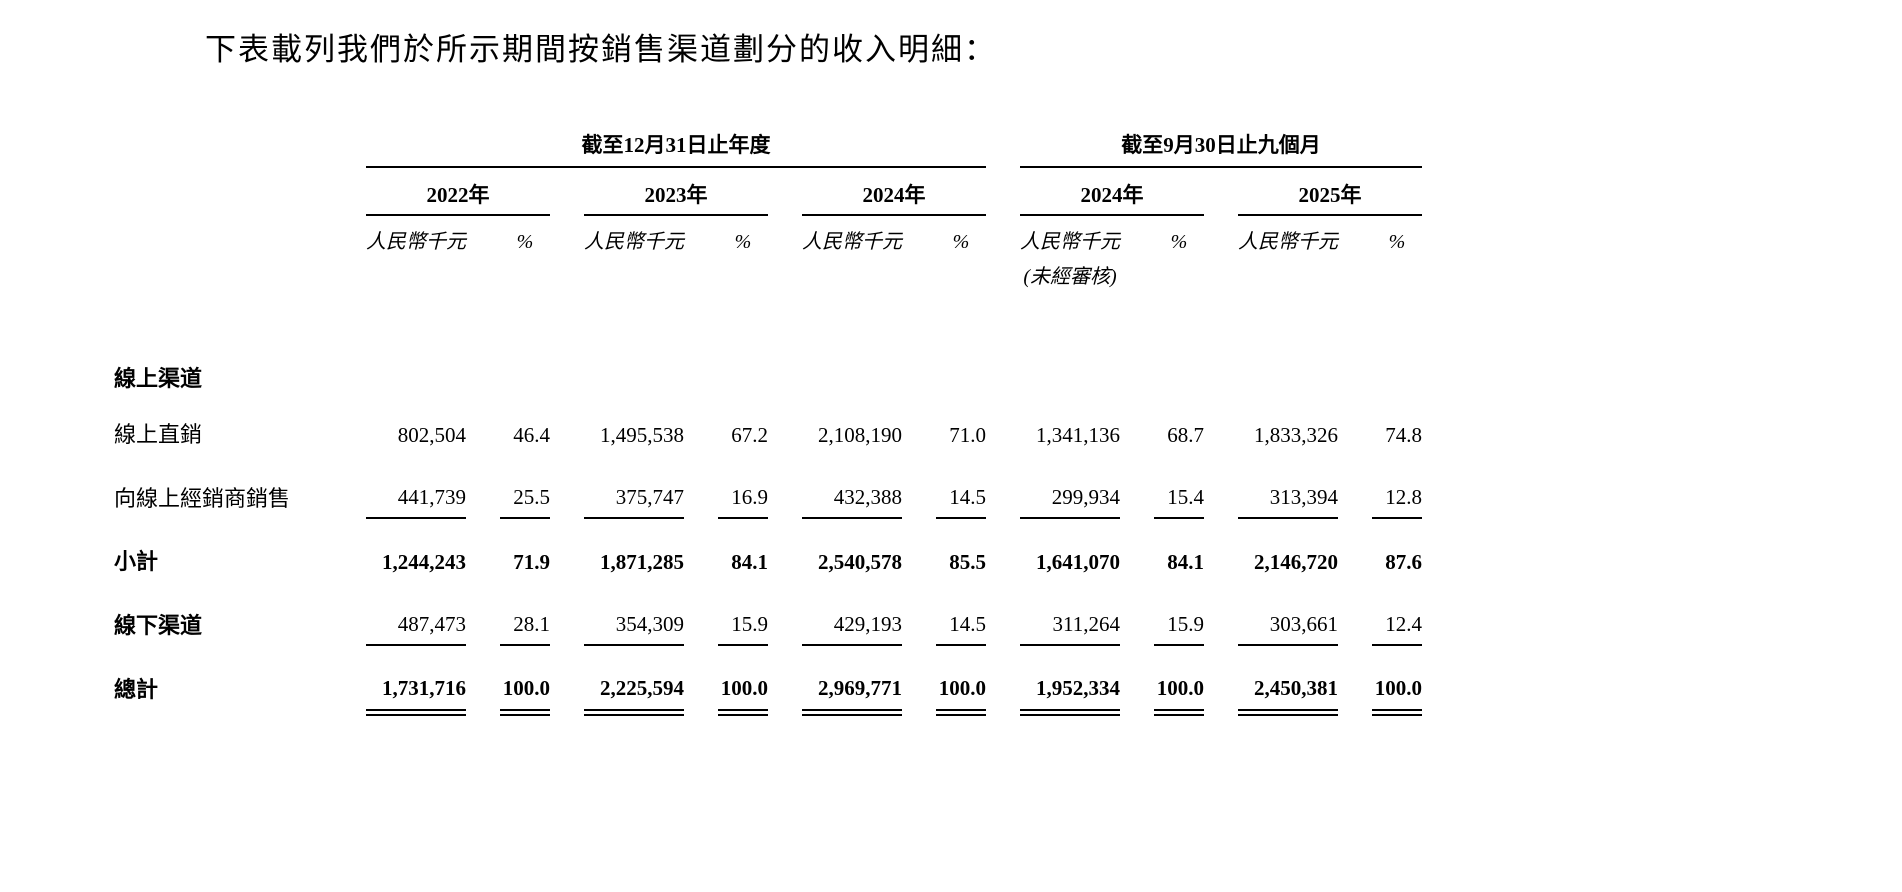 This screenshot has width=1902, height=892. What do you see at coordinates (531, 434) in the screenshot?
I see `percent-cell: 46.4` at bounding box center [531, 434].